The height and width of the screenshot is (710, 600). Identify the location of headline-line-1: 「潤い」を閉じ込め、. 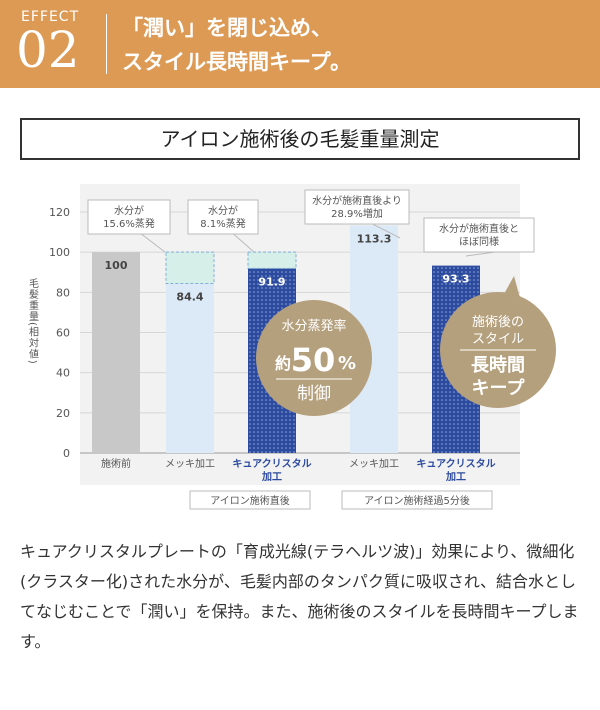
(227, 28).